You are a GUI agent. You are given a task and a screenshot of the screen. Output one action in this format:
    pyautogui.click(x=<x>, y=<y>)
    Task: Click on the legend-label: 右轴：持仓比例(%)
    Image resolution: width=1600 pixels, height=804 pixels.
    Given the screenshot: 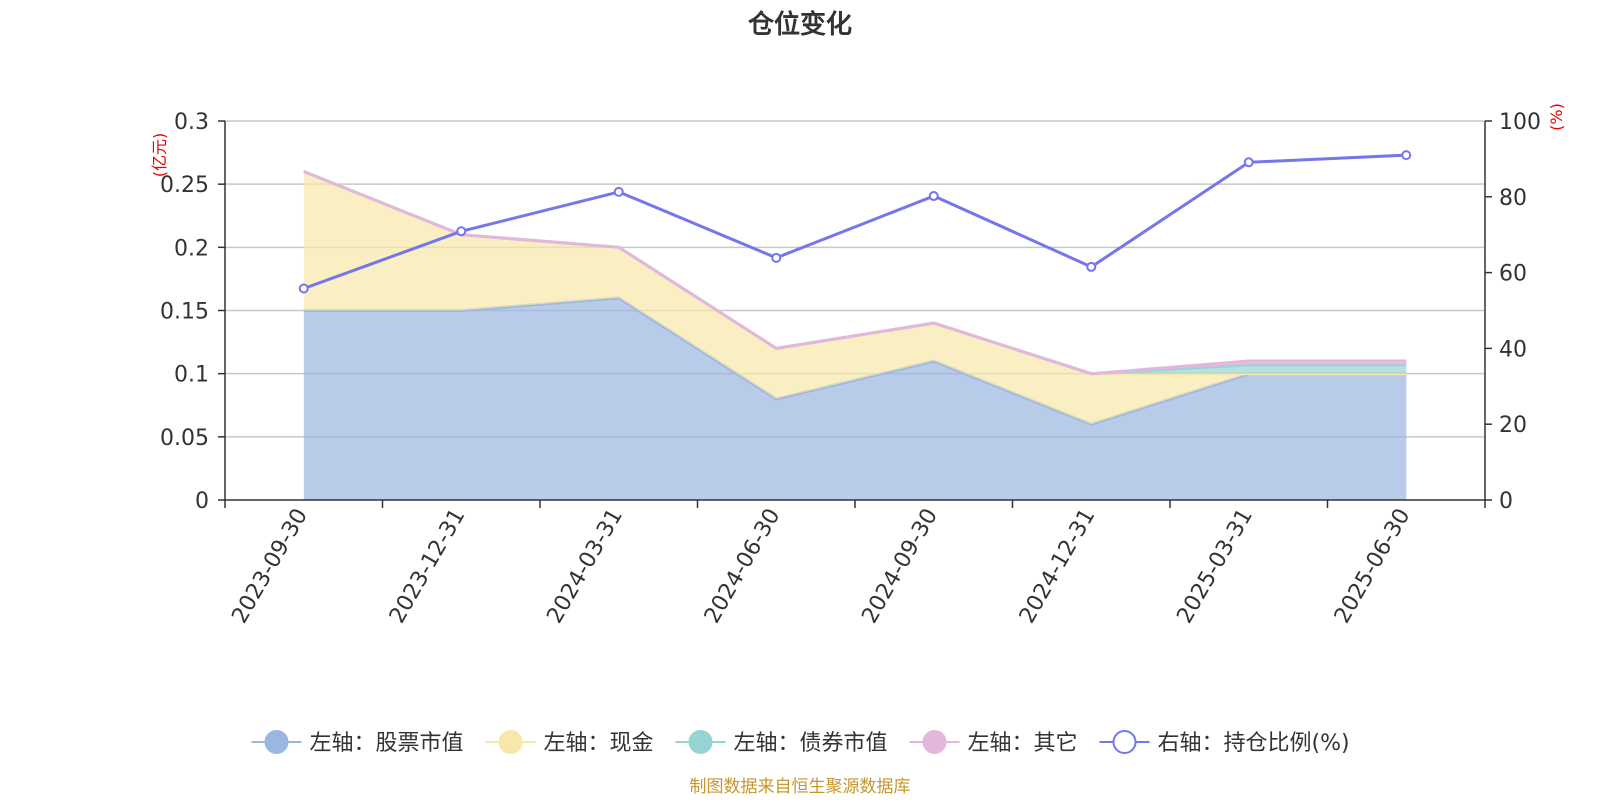 What is the action you would take?
    pyautogui.click(x=1254, y=743)
    